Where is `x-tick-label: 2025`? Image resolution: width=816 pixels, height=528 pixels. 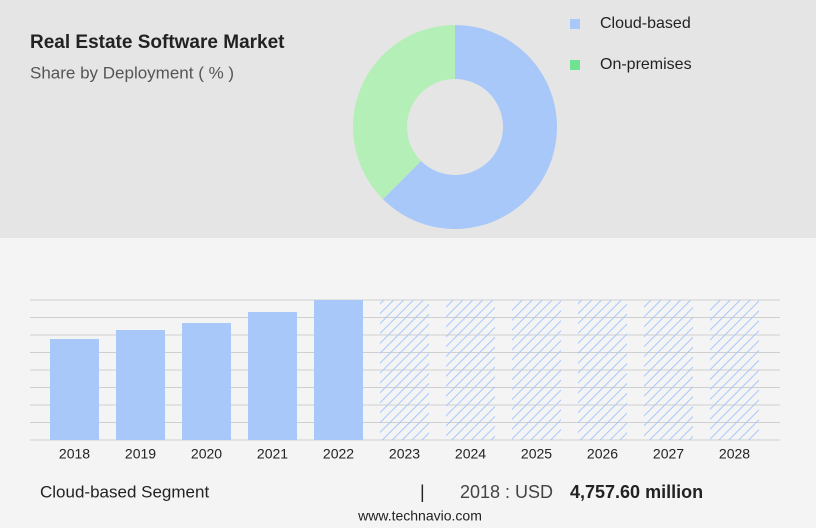
x-tick-label: 2025 is located at coordinates (536, 454).